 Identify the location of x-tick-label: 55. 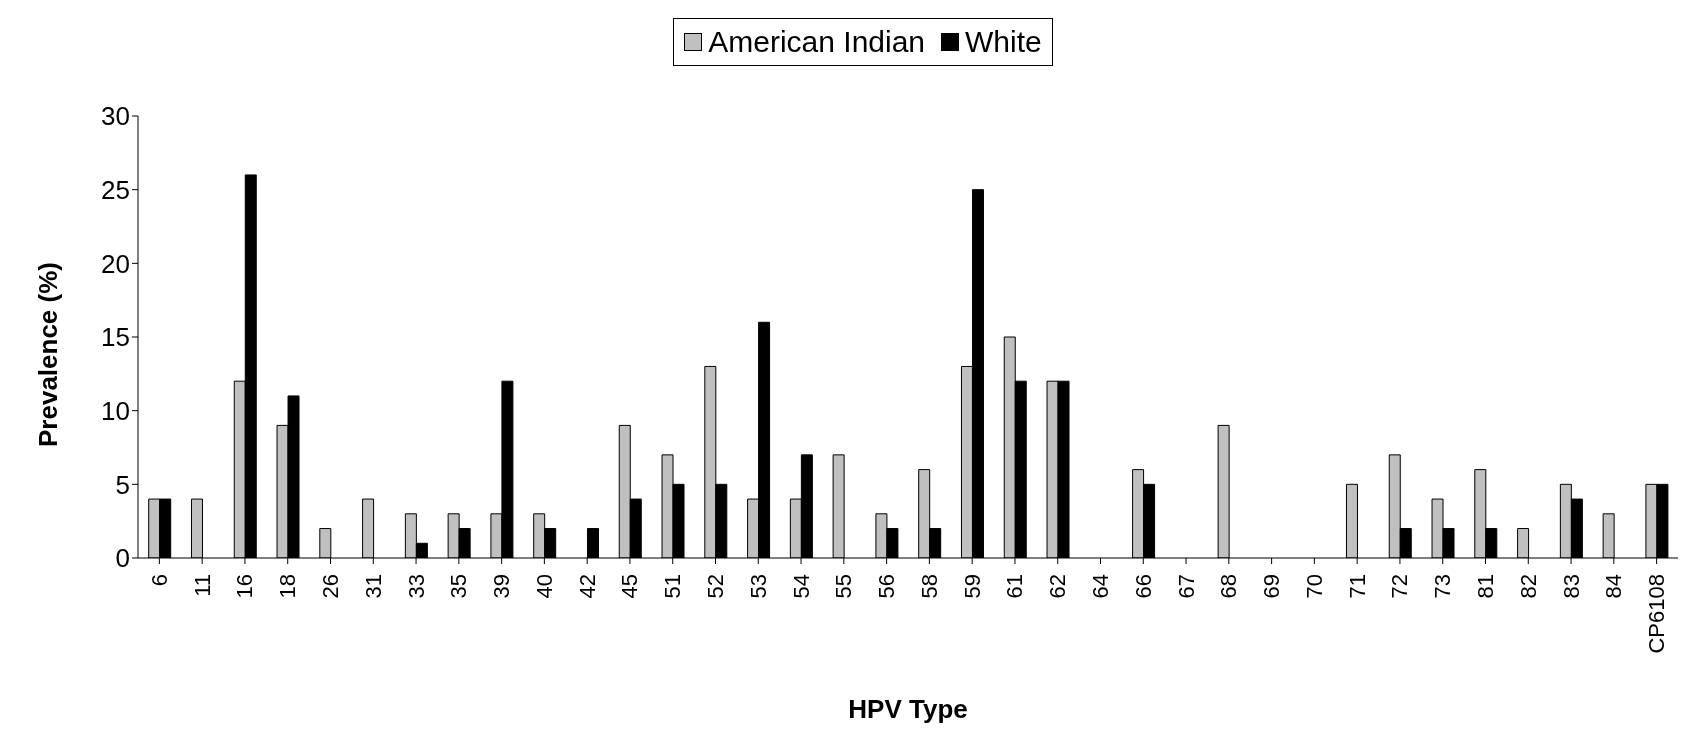
(844, 586).